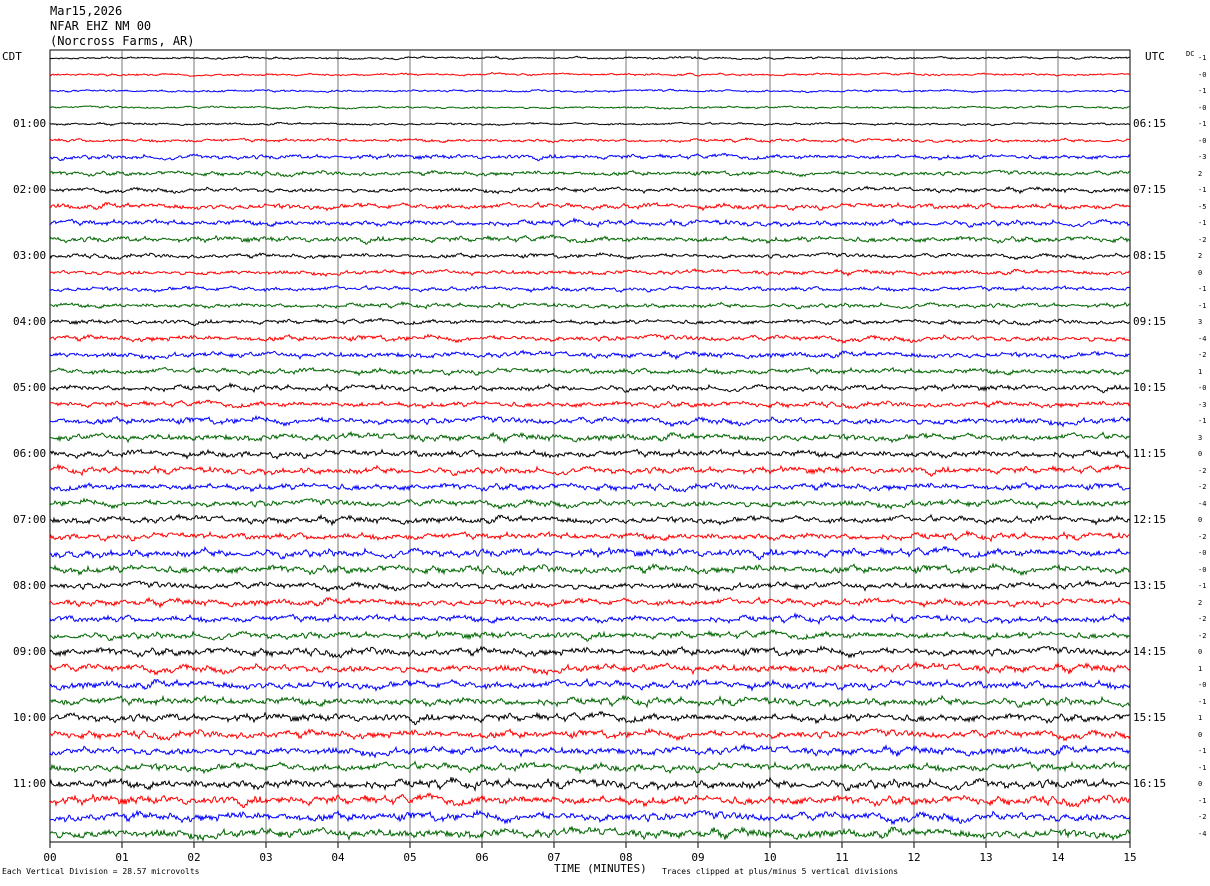  What do you see at coordinates (1150, 519) in the screenshot?
I see `utc-hour-label: 12:15` at bounding box center [1150, 519].